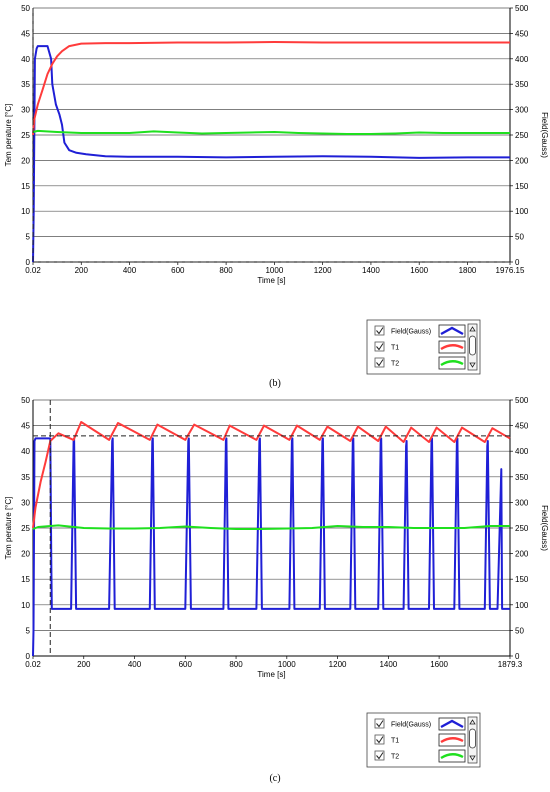  Describe the element at coordinates (226, 270) in the screenshot. I see `x-tick-label: 800` at that location.